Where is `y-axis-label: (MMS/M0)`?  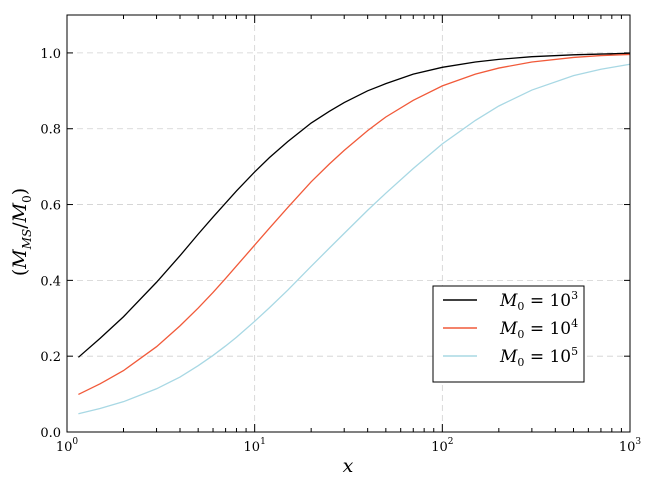
y-axis-label: (MMS/M0) is located at coordinates (21, 232).